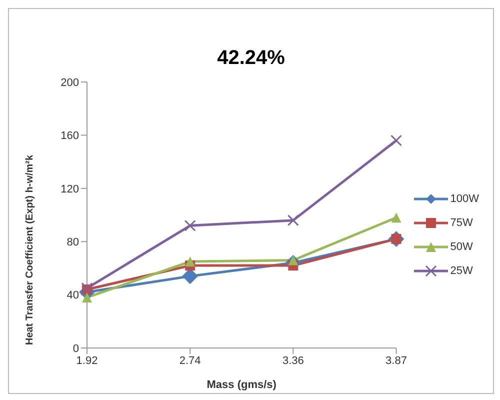 The image size is (500, 400). Describe the element at coordinates (69, 82) in the screenshot. I see `y-tick-label: 200` at that location.